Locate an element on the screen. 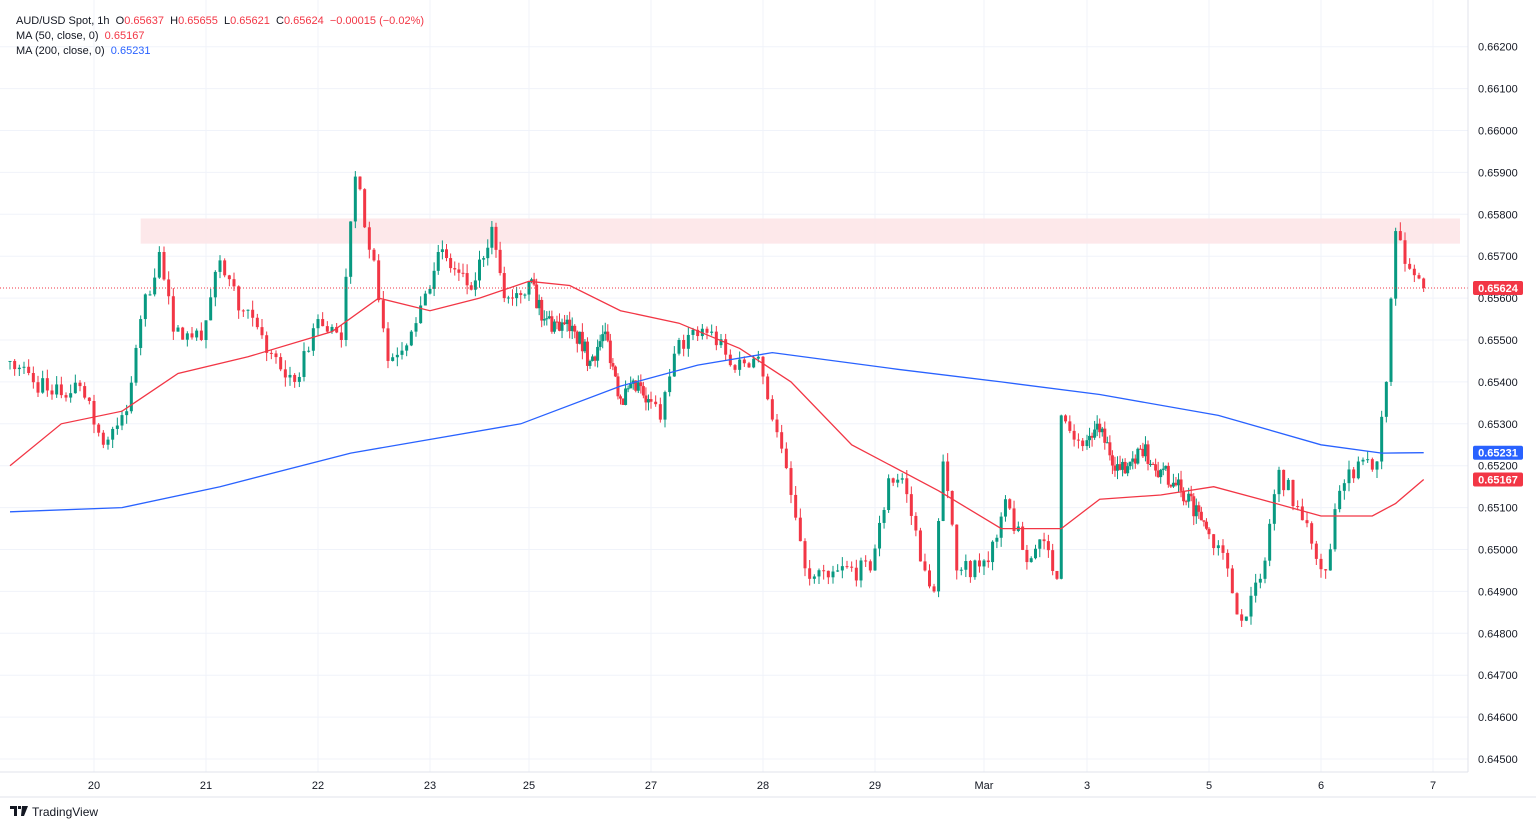 The height and width of the screenshot is (829, 1536). price-tick-label: 0.65900 is located at coordinates (1498, 173).